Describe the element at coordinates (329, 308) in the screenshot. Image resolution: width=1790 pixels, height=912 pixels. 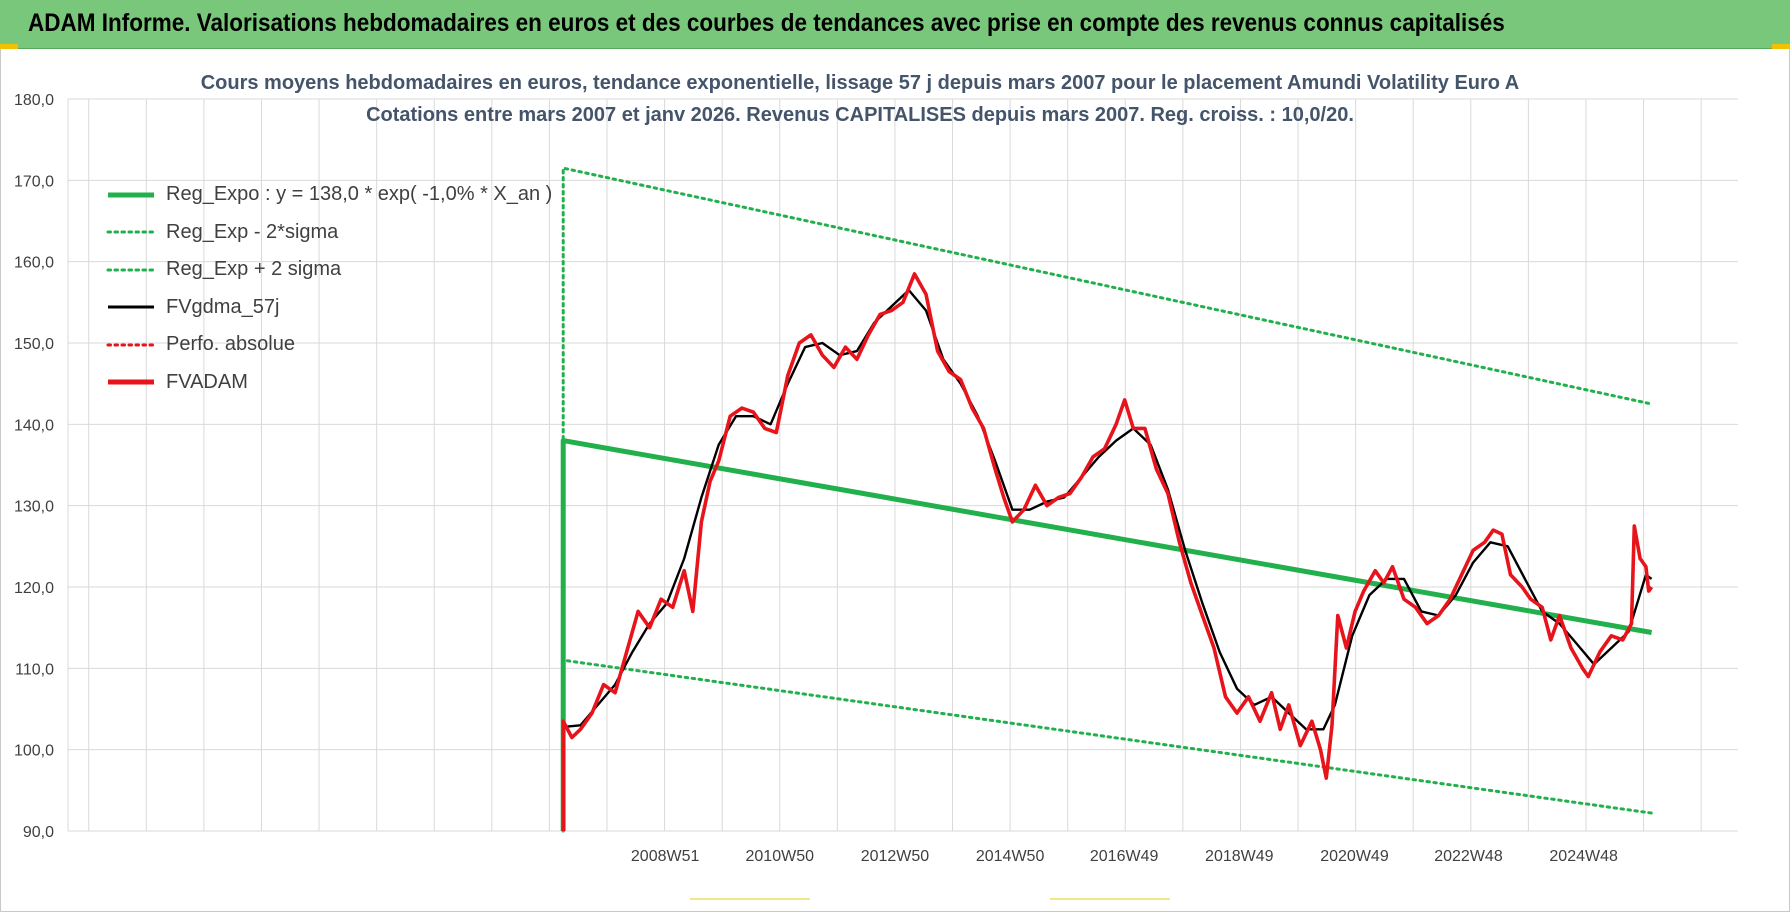
I see `legend-item: FVgdma_57j` at that location.